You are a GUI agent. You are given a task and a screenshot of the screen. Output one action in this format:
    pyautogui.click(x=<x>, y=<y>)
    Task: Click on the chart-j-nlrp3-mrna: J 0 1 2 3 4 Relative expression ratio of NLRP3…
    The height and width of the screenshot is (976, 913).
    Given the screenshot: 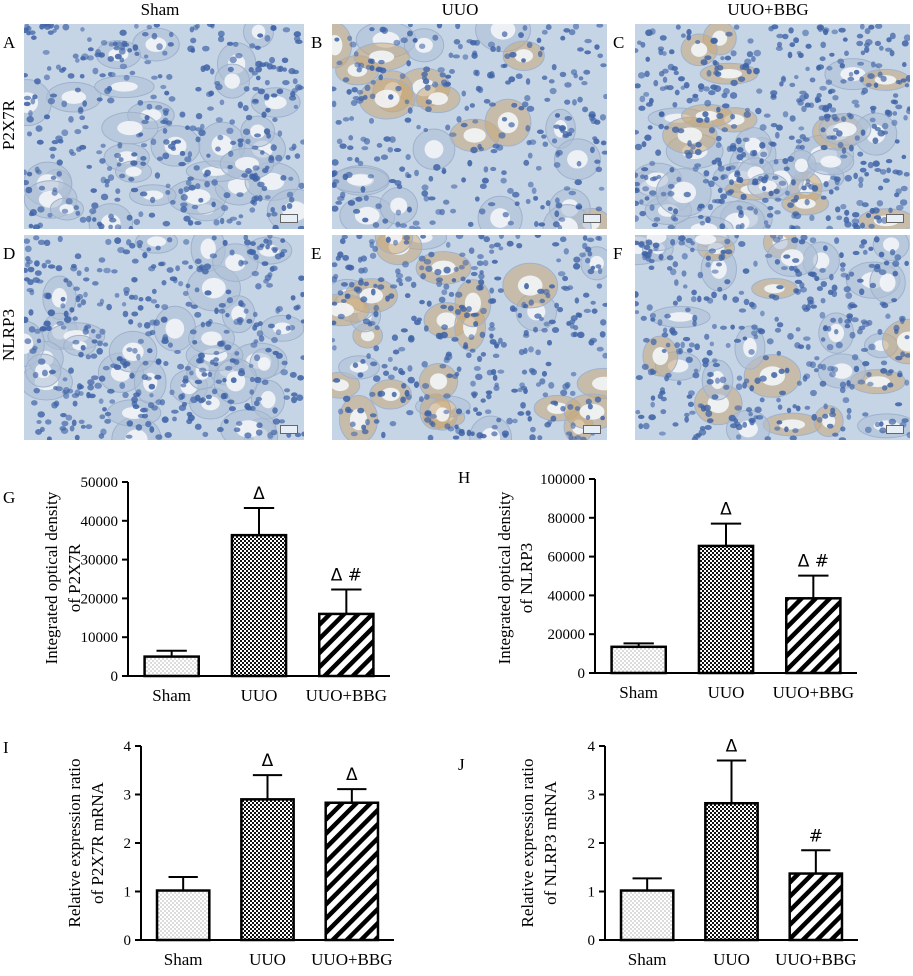 What is the action you would take?
    pyautogui.click(x=658, y=853)
    